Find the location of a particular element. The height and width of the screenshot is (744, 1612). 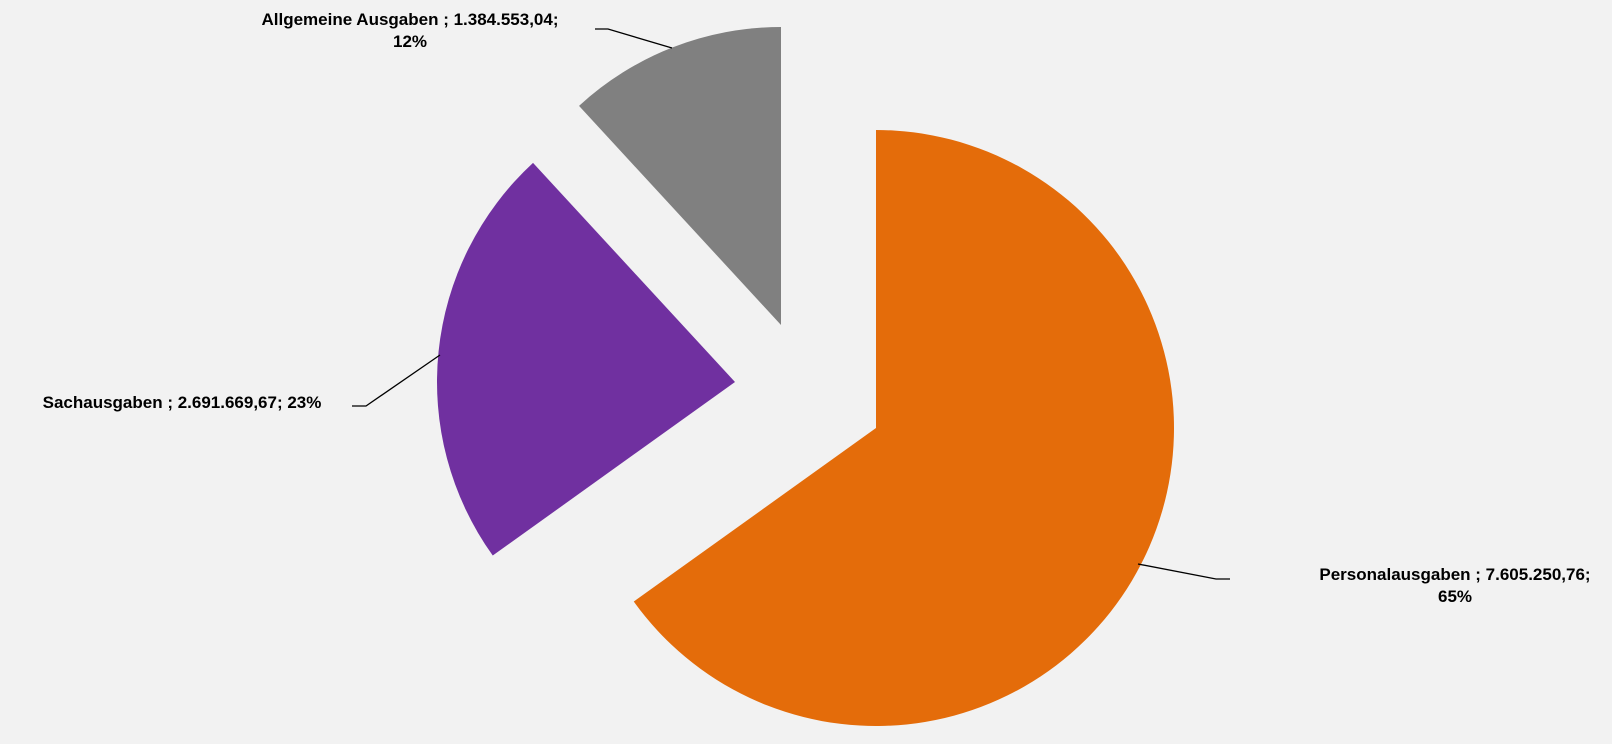

pie-slice-allgemeine-ausgaben is located at coordinates (680, 176).